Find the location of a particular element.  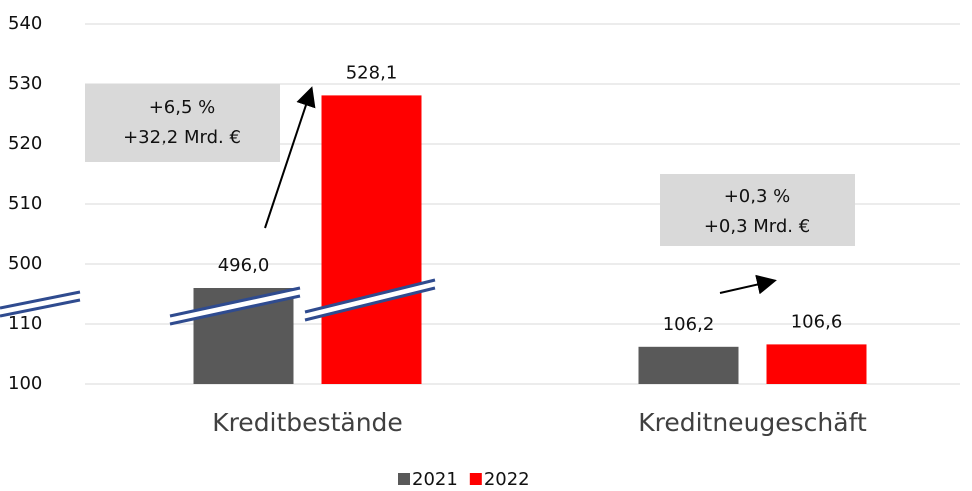

annotation-text: +0,3 % is located at coordinates (757, 196).